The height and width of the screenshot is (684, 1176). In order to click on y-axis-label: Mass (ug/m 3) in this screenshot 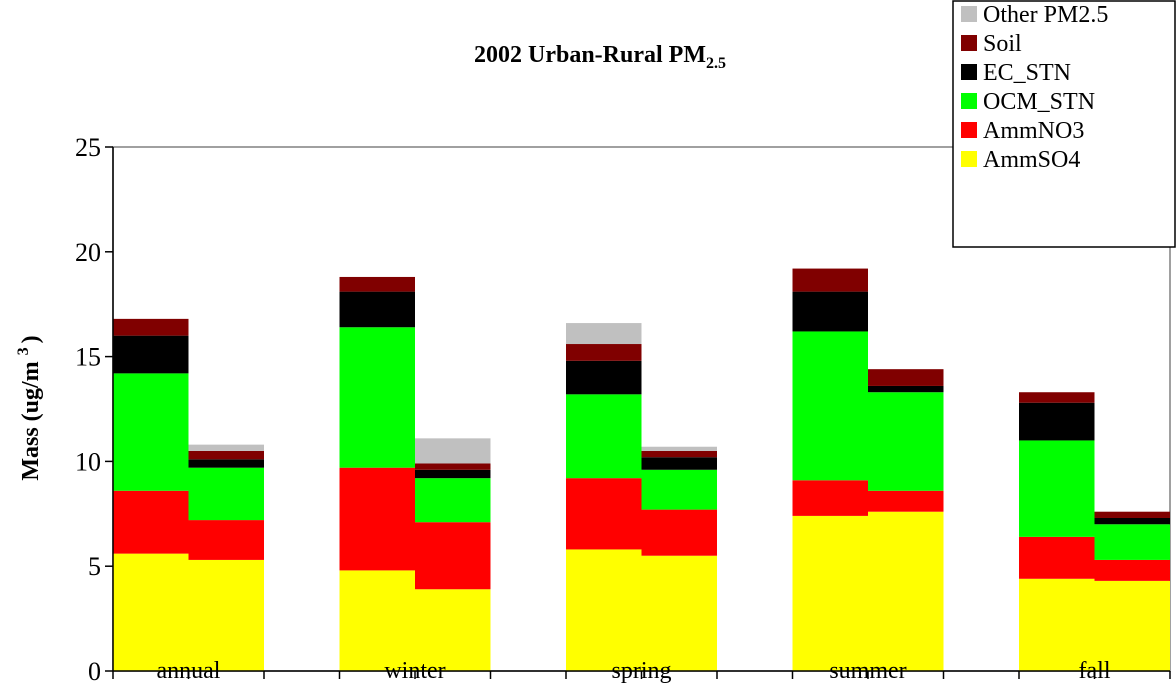, I will do `click(29, 407)`.